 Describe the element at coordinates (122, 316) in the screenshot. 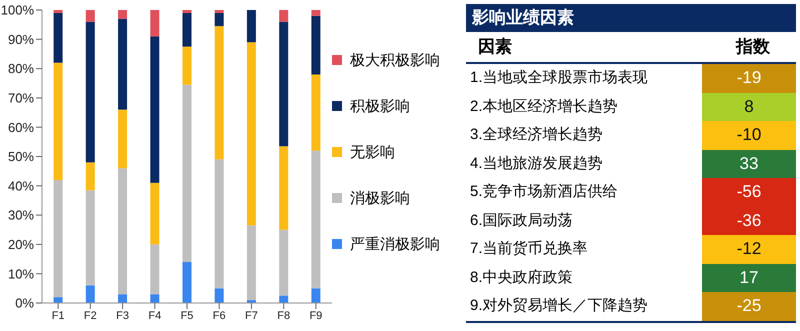

I see `x-tick-label: F3` at that location.